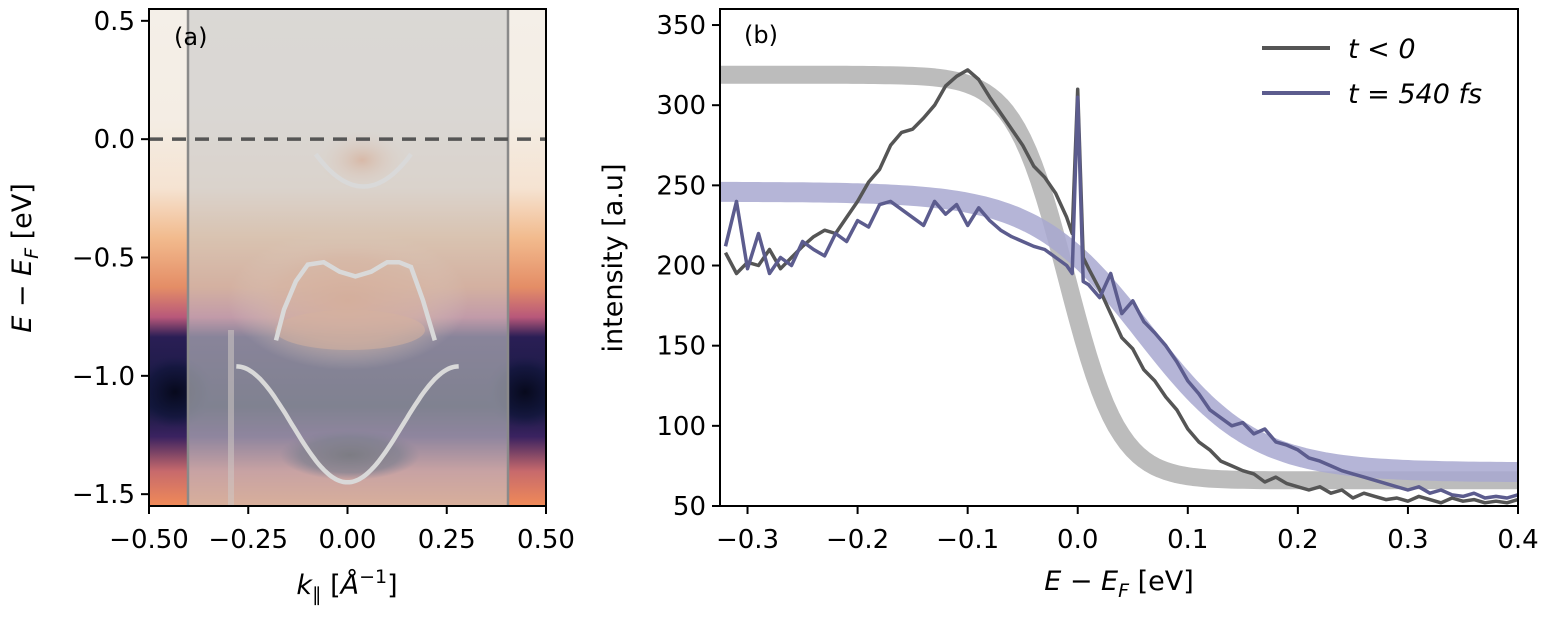  I want to click on y-tick-label: 100, so click(681, 427).